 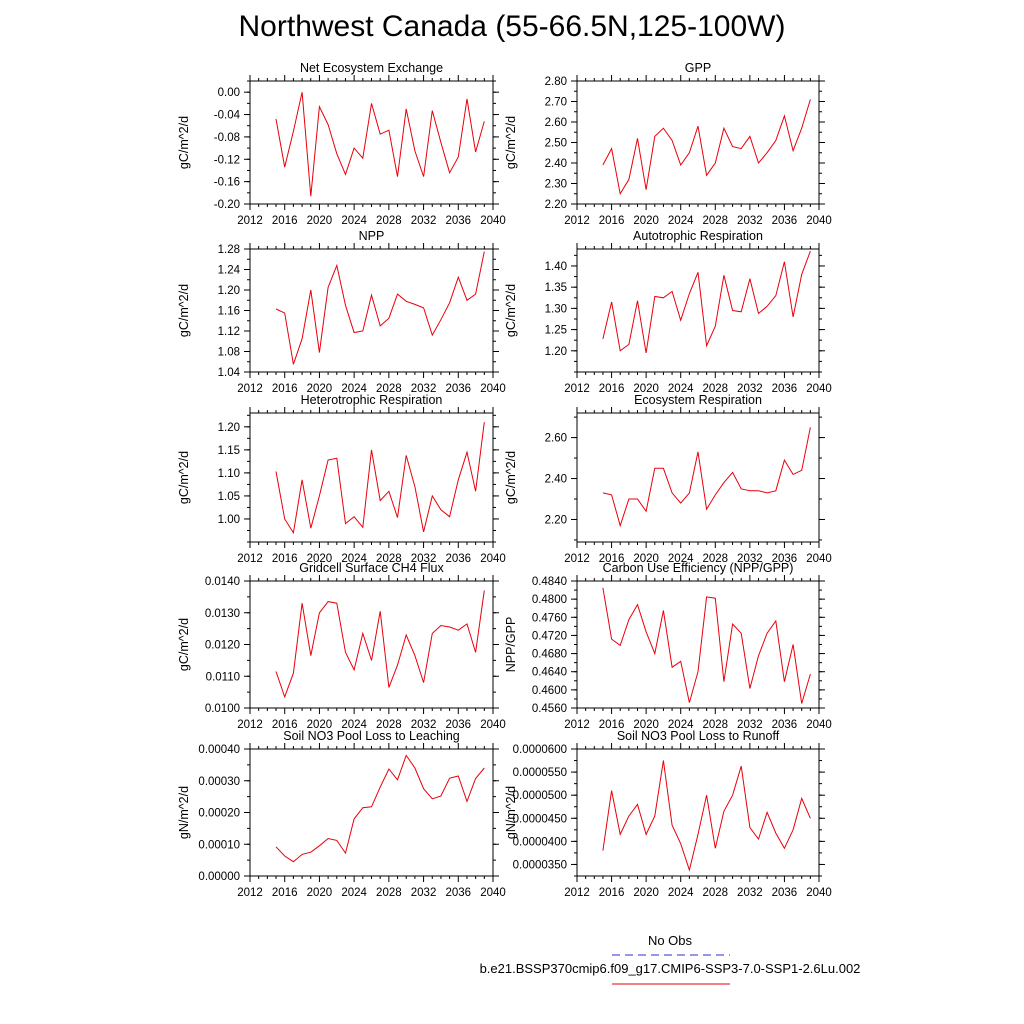 What do you see at coordinates (229, 474) in the screenshot?
I see `y-tick-label: 1.10` at bounding box center [229, 474].